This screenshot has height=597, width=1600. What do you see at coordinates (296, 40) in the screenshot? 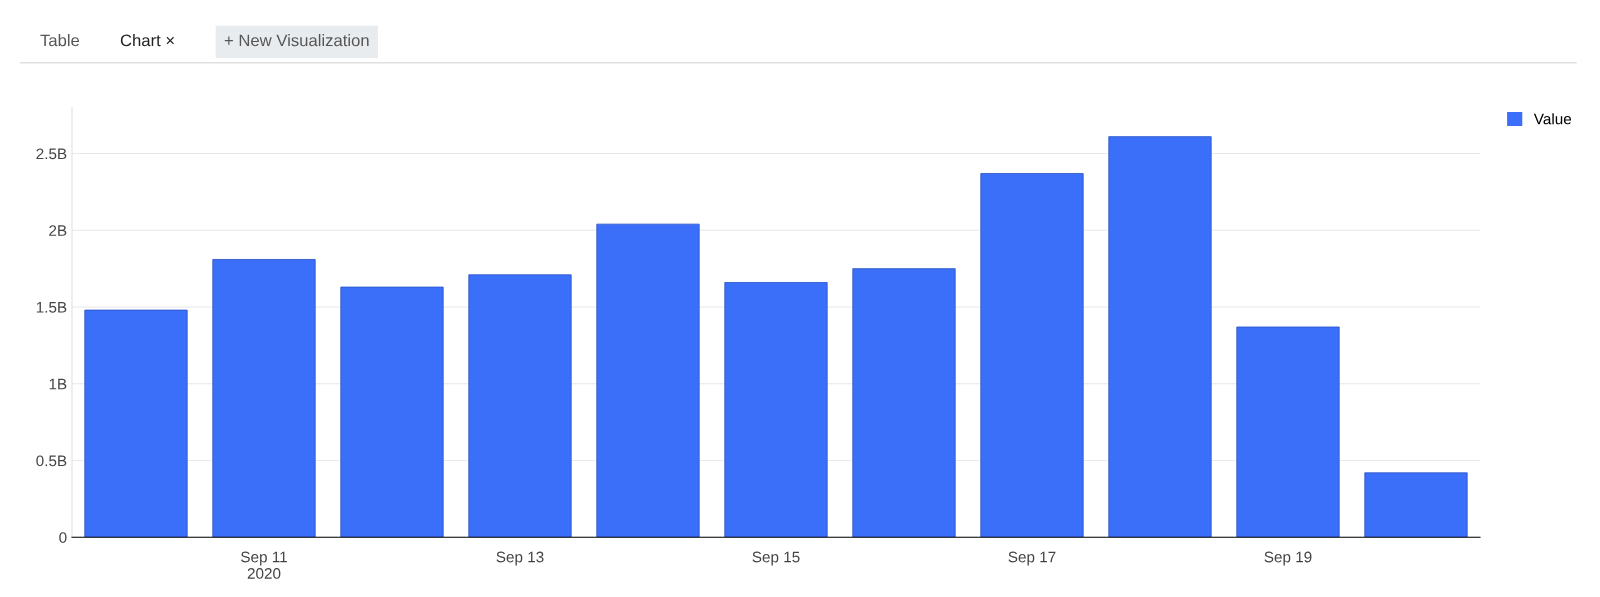
I see `text: + New Visualization` at bounding box center [296, 40].